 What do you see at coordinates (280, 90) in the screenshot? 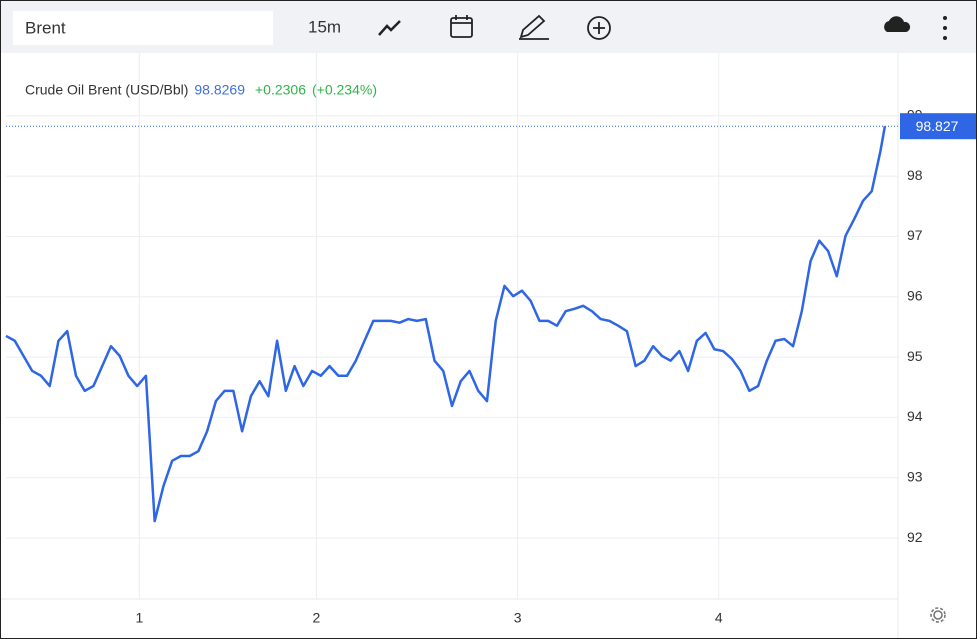
I see `change: +0.2306` at bounding box center [280, 90].